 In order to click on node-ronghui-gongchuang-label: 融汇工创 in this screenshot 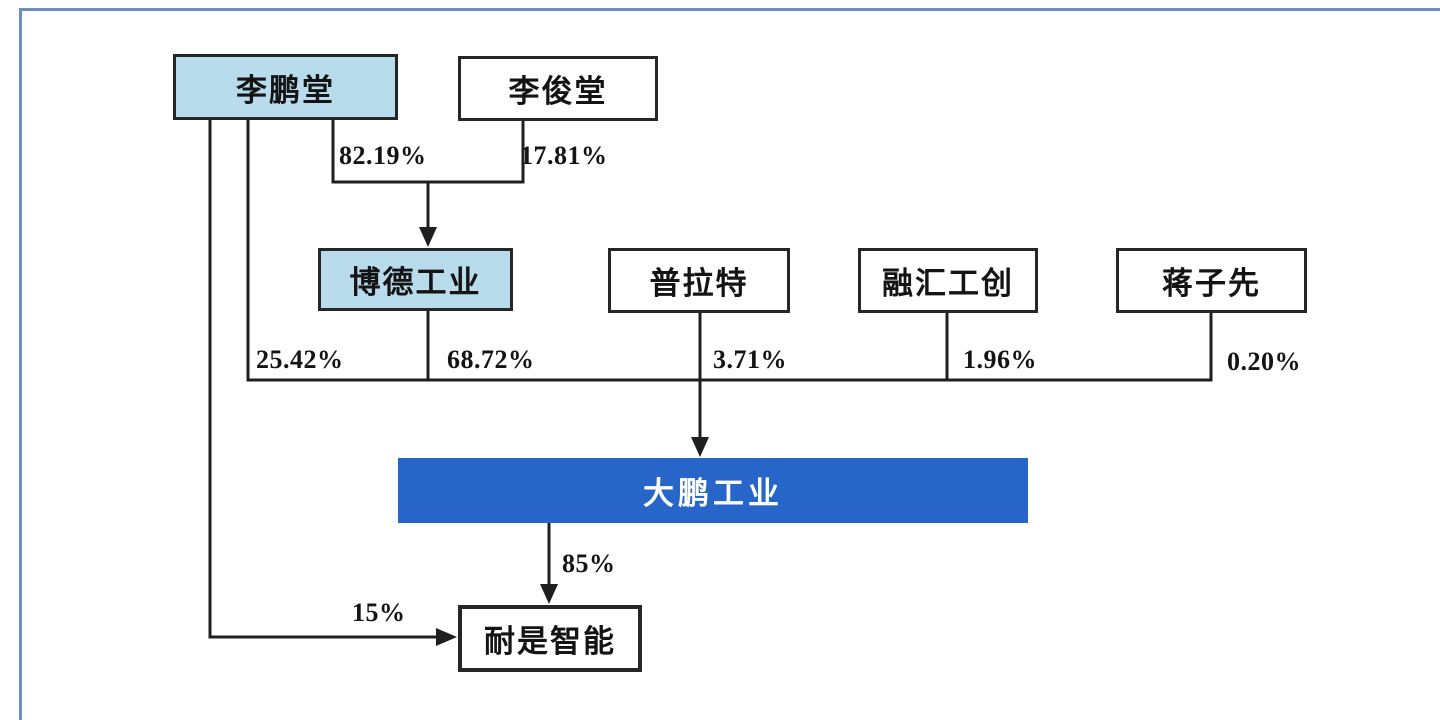, I will do `click(948, 283)`.